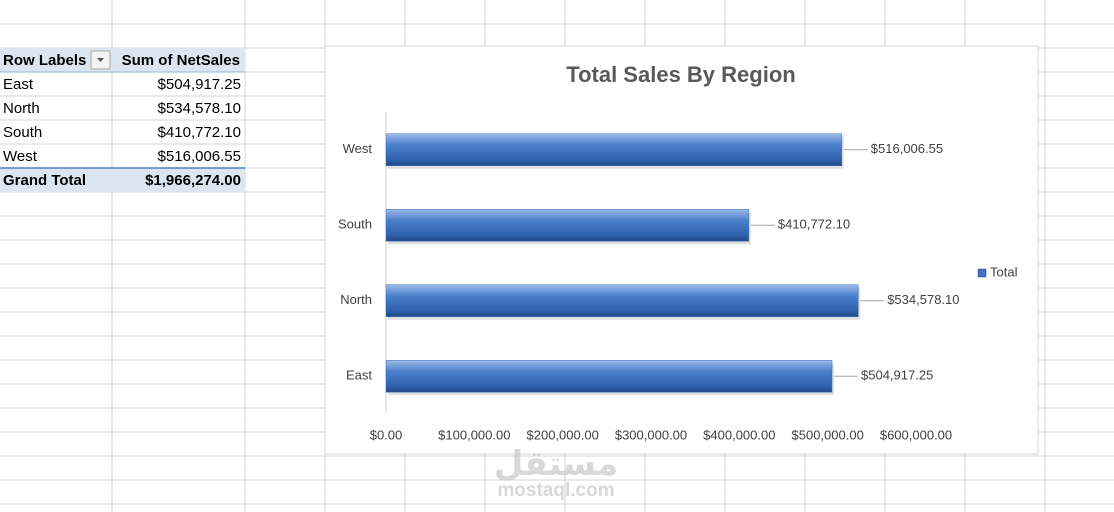 This screenshot has width=1114, height=512. What do you see at coordinates (21, 108) in the screenshot?
I see `row-label: North` at bounding box center [21, 108].